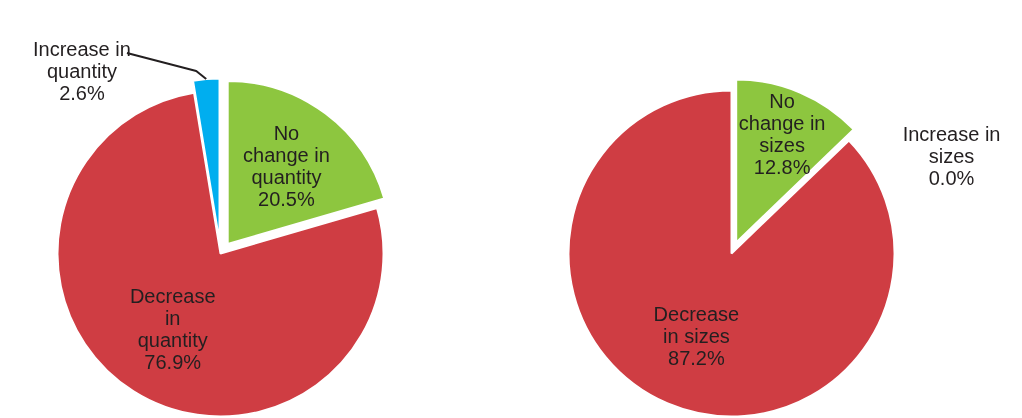  I want to click on slice-label: Decrease in quantity, so click(172, 318).